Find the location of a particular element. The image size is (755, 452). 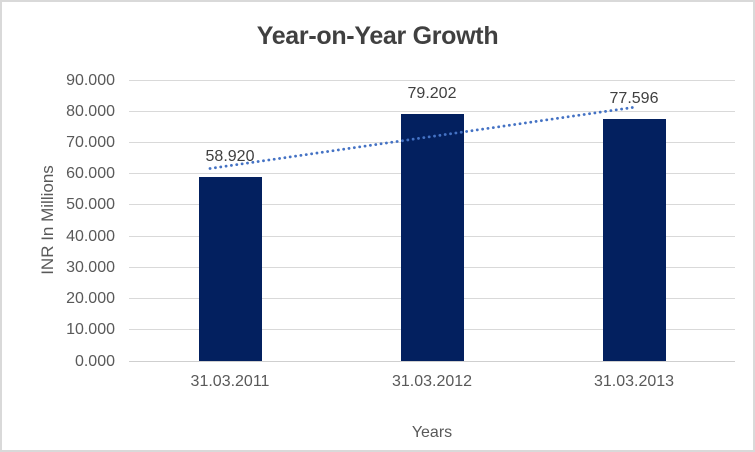

y-tick-label: 0.000 is located at coordinates (94, 361).